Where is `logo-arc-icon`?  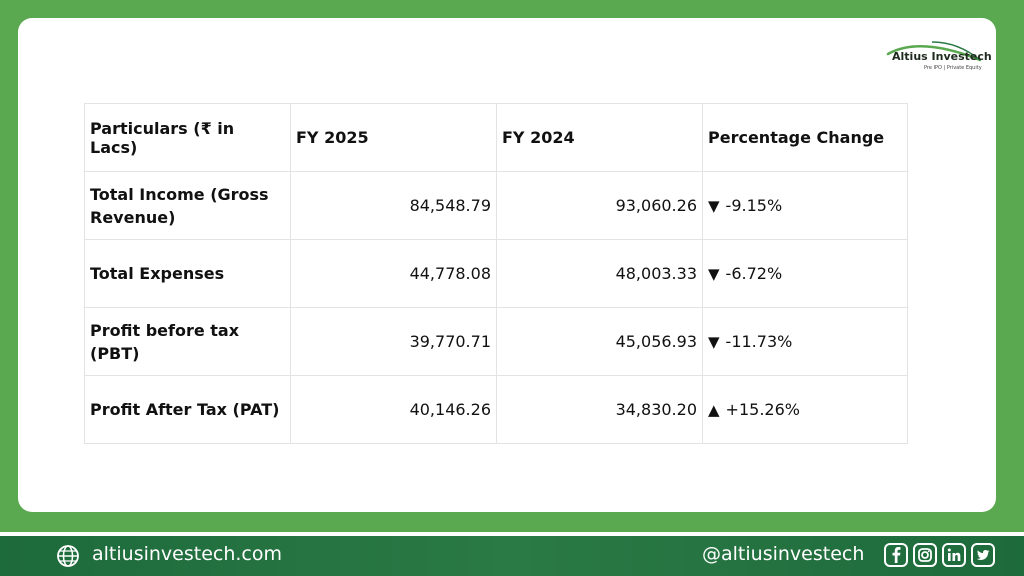
logo-arc-icon is located at coordinates (934, 51).